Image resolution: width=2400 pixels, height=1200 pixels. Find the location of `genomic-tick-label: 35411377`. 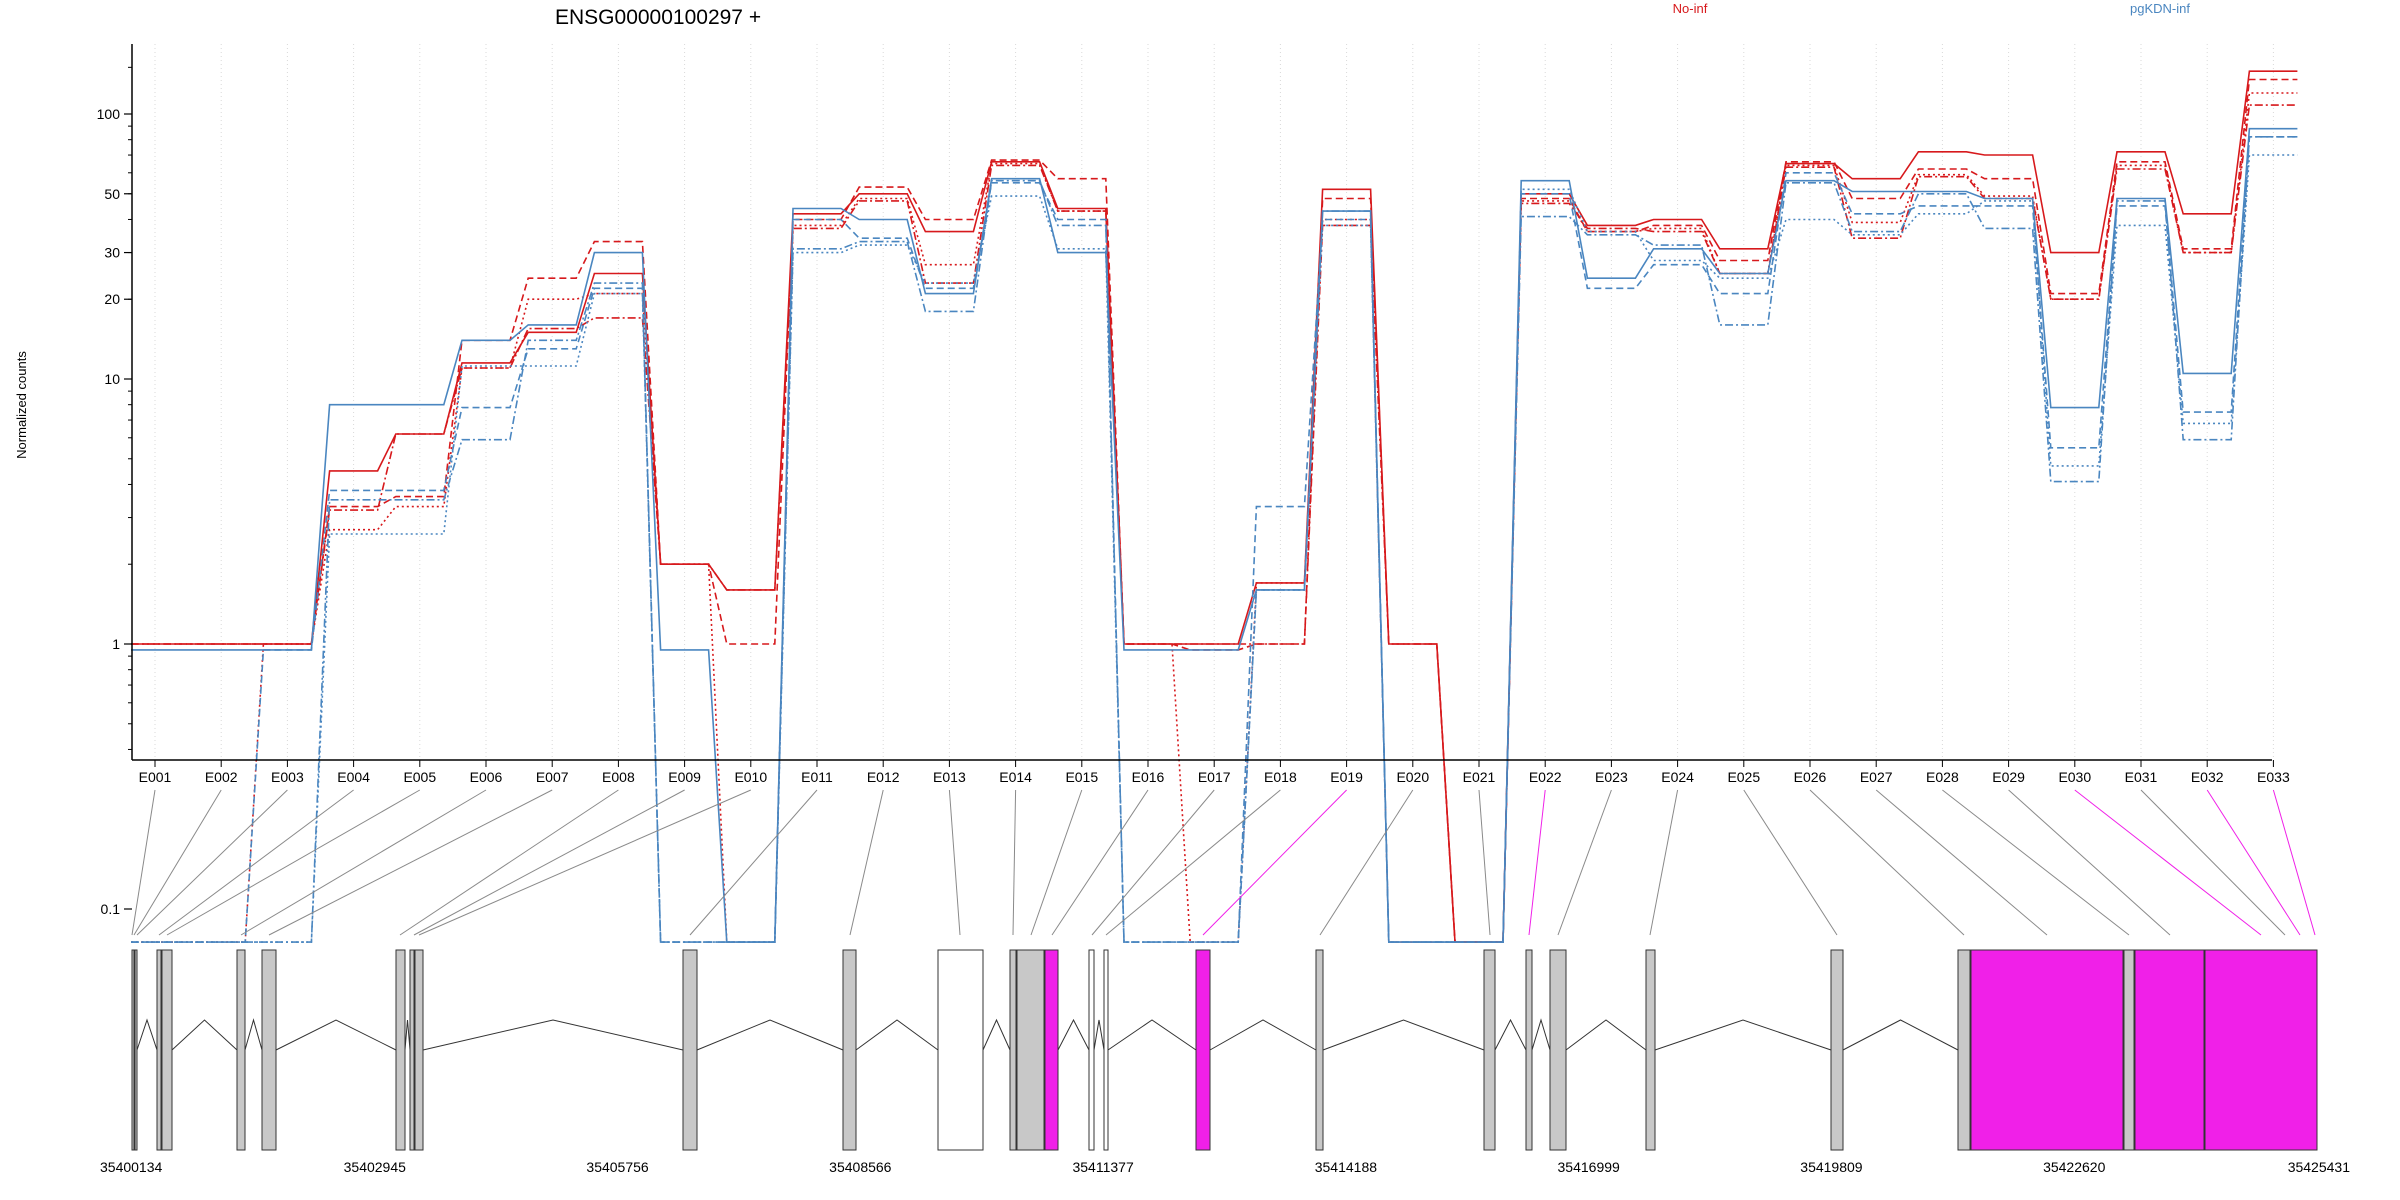

genomic-tick-label: 35411377 is located at coordinates (1102, 1167).